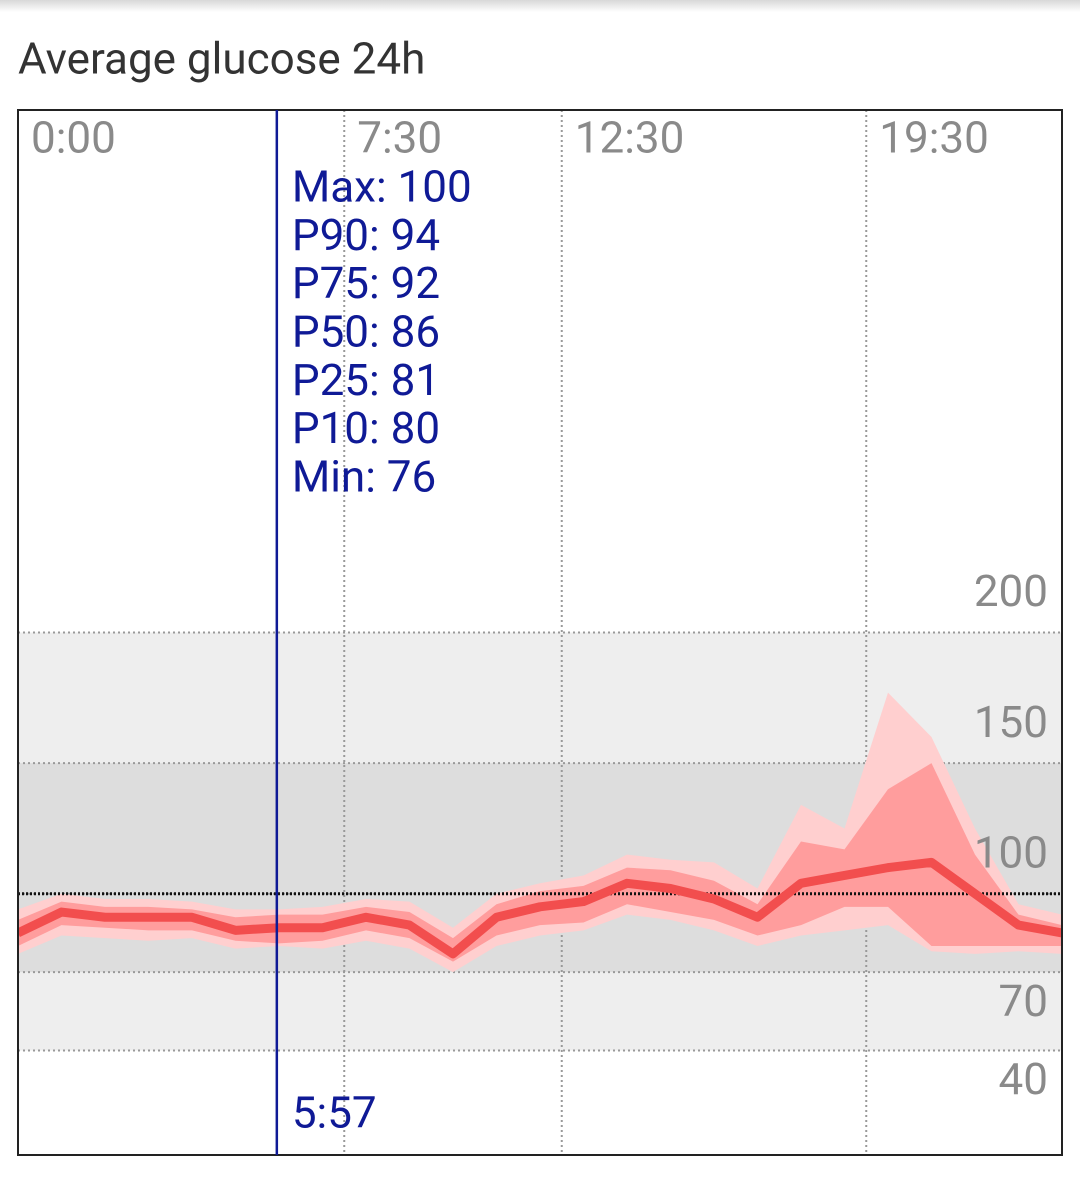  Describe the element at coordinates (630, 138) in the screenshot. I see `x-tick-label: 12:30` at that location.